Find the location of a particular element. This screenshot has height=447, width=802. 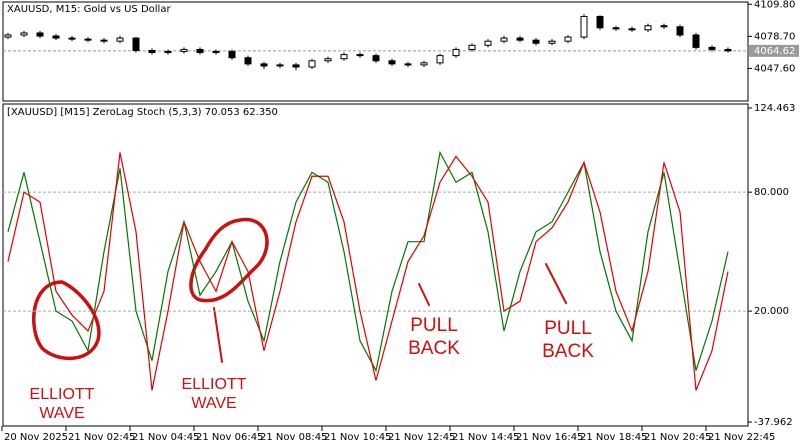

x-tick-label: 21 Nov 02:45 is located at coordinates (101, 437).